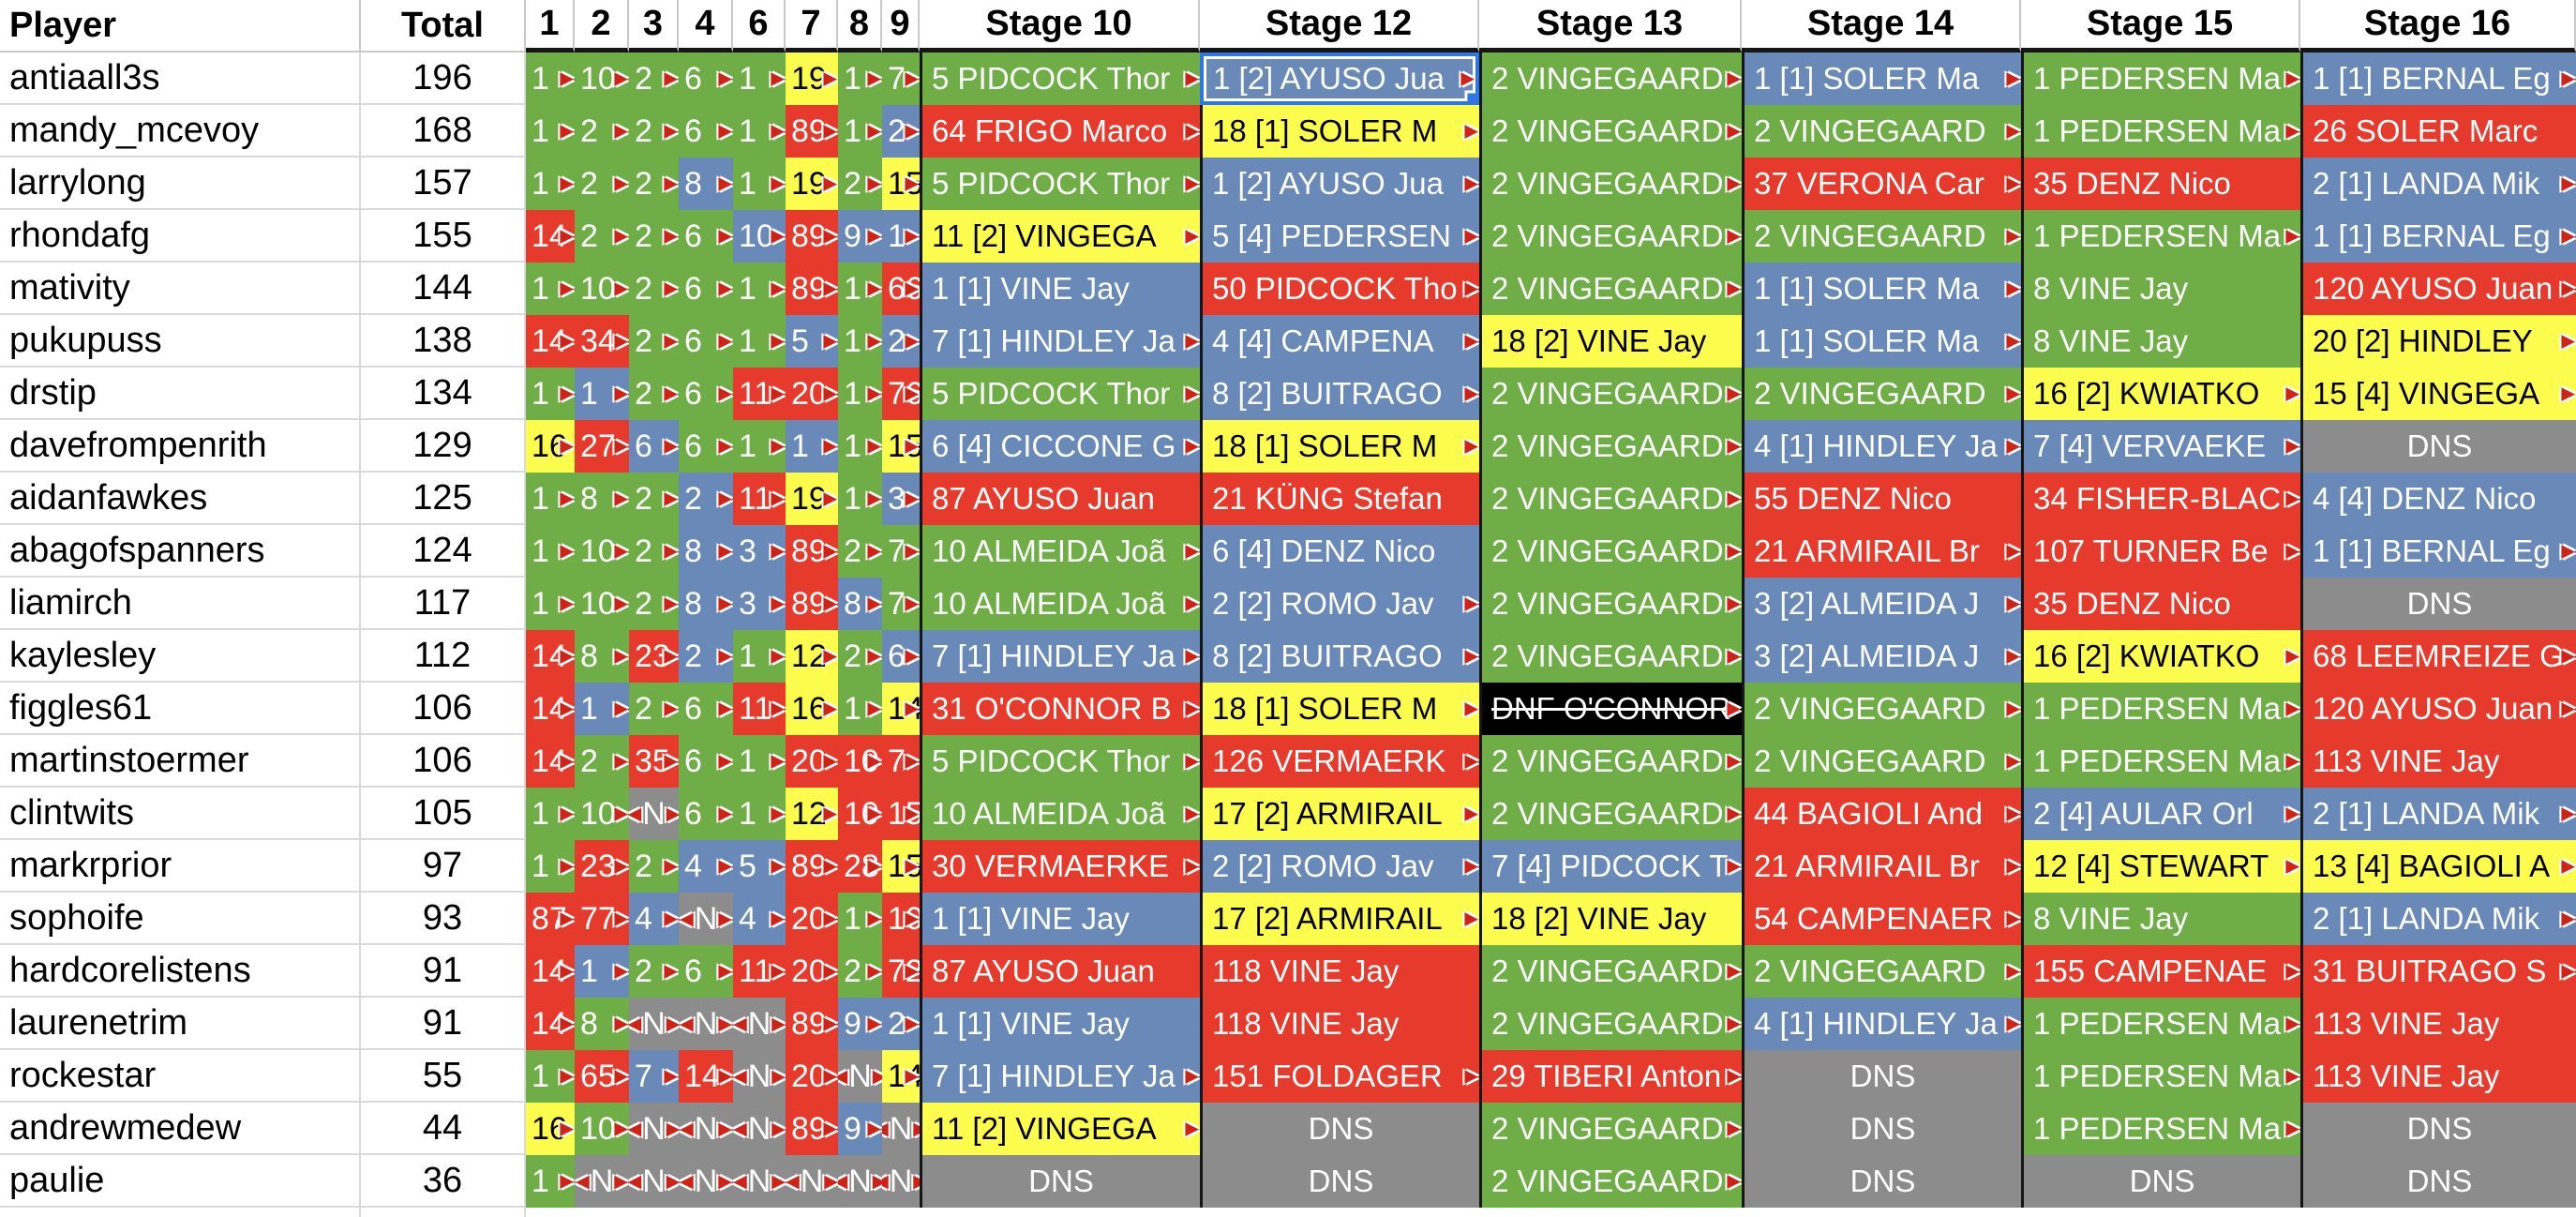  Describe the element at coordinates (1340, 1181) in the screenshot. I see `stage-result-cell: DNS` at that location.